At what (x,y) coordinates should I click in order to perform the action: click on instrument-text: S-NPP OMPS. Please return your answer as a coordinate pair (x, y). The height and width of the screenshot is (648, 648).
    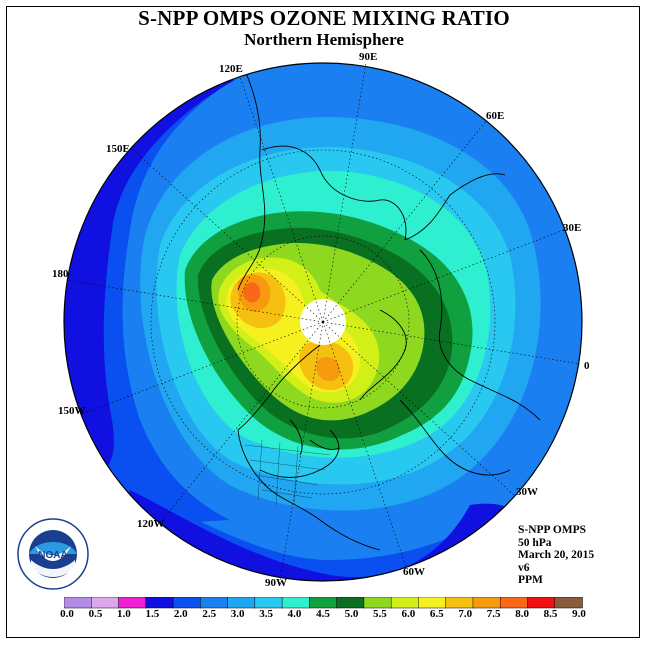
    Looking at the image, I should click on (552, 530).